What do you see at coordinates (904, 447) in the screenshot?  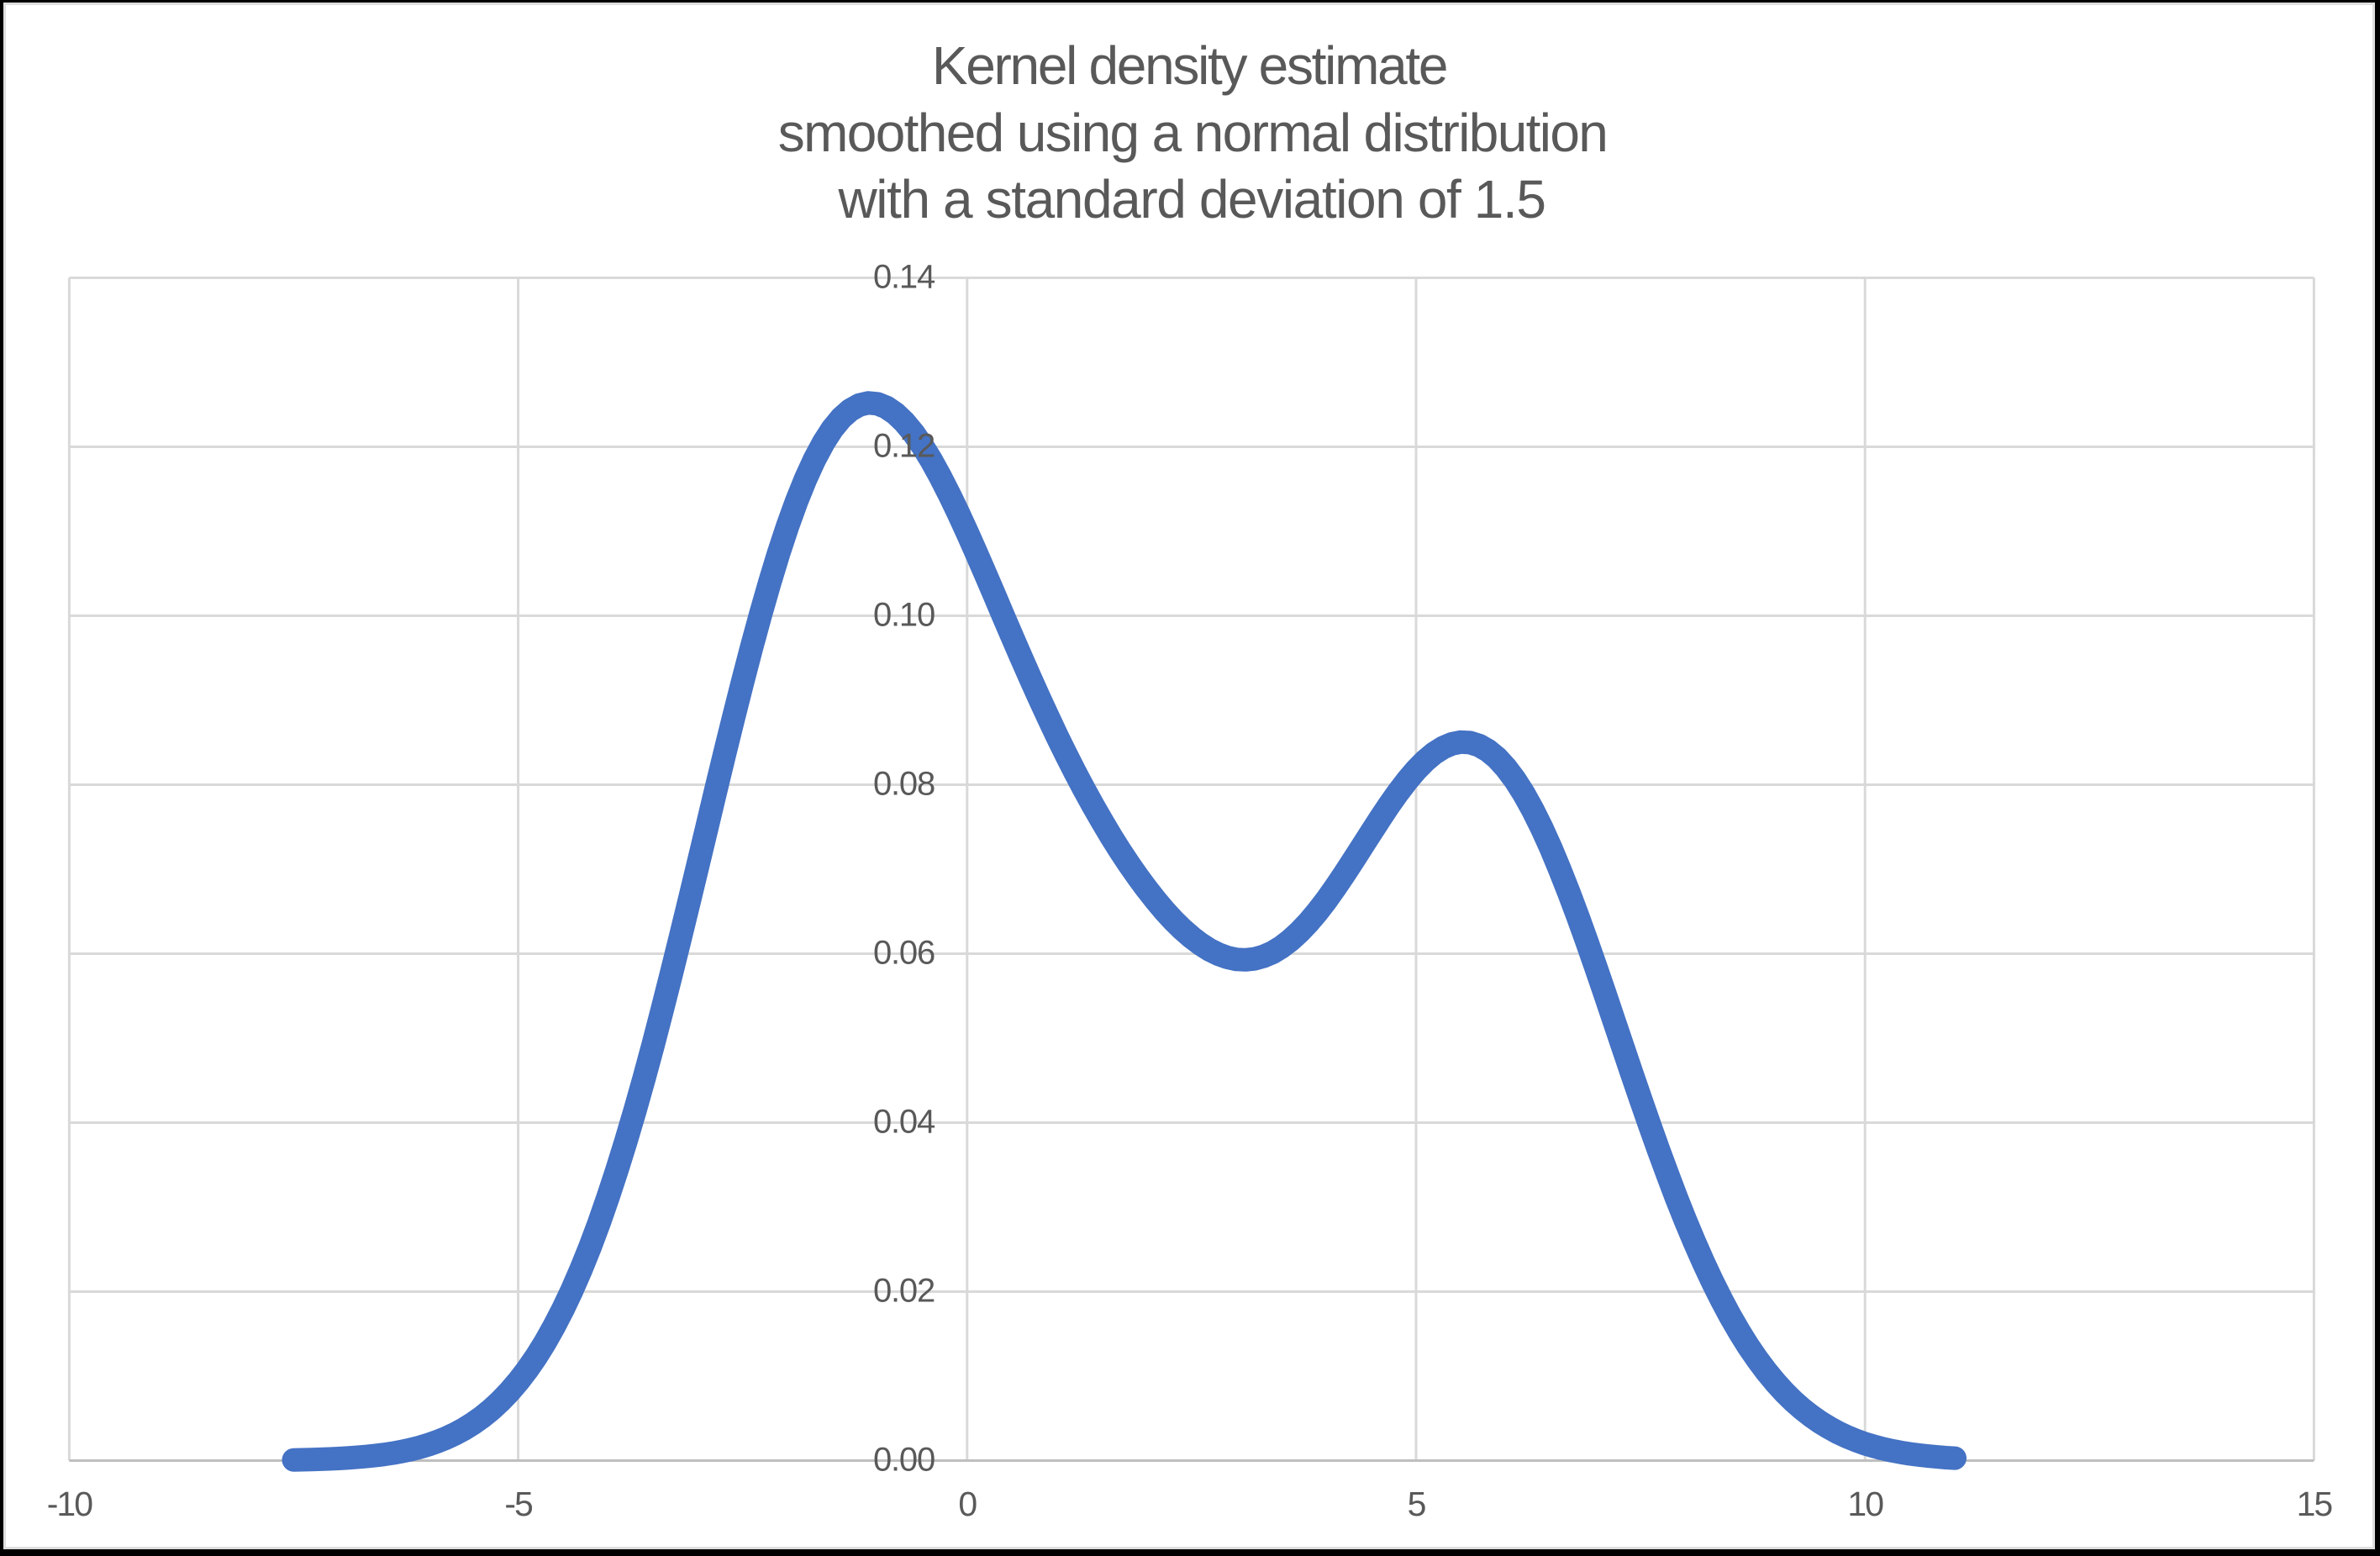 I see `svg-text: 0.12` at bounding box center [904, 447].